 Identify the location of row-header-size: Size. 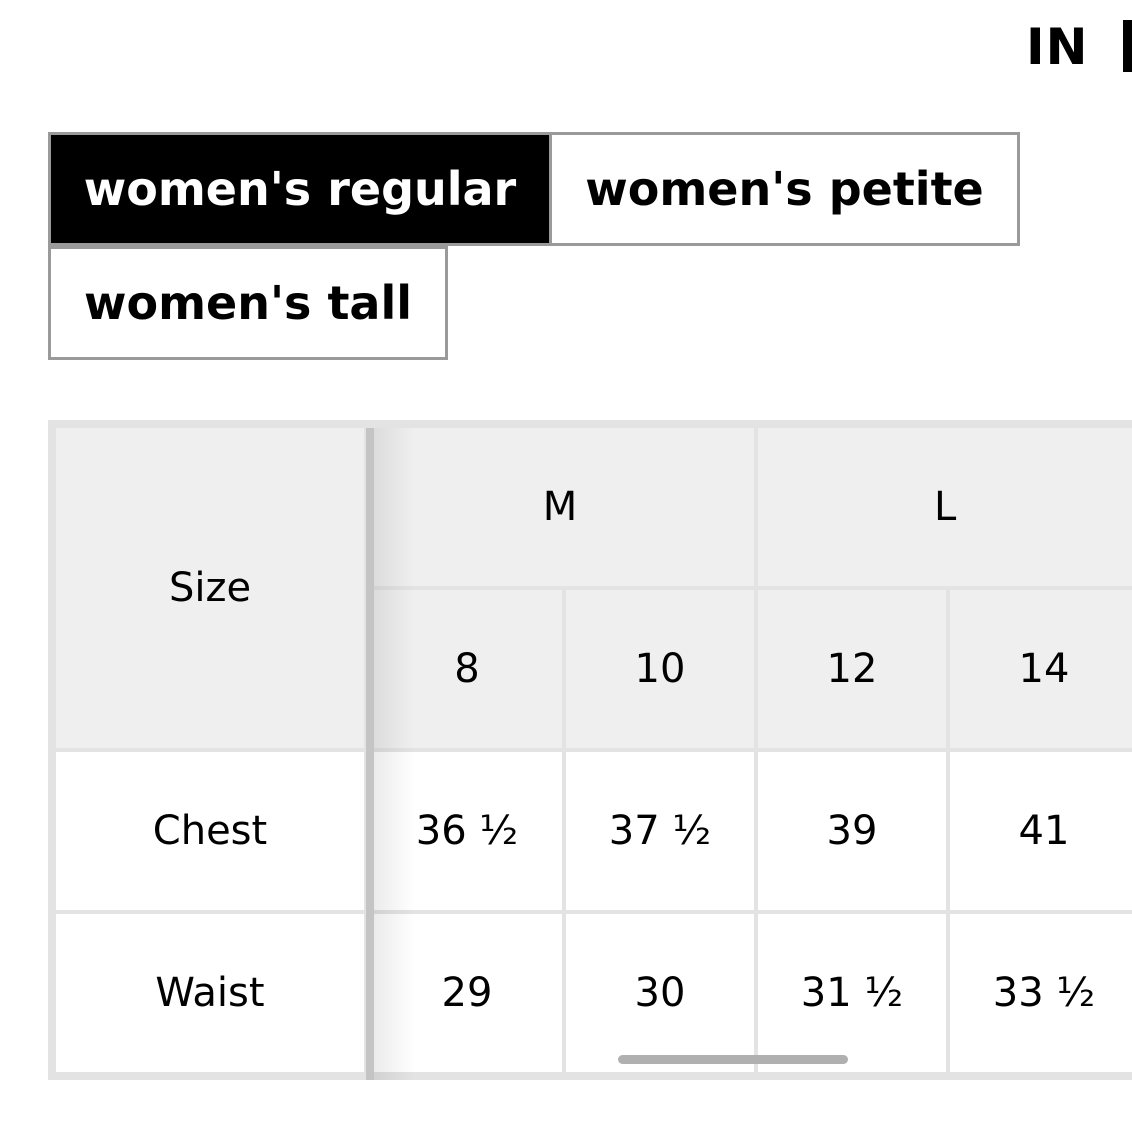
(210, 588).